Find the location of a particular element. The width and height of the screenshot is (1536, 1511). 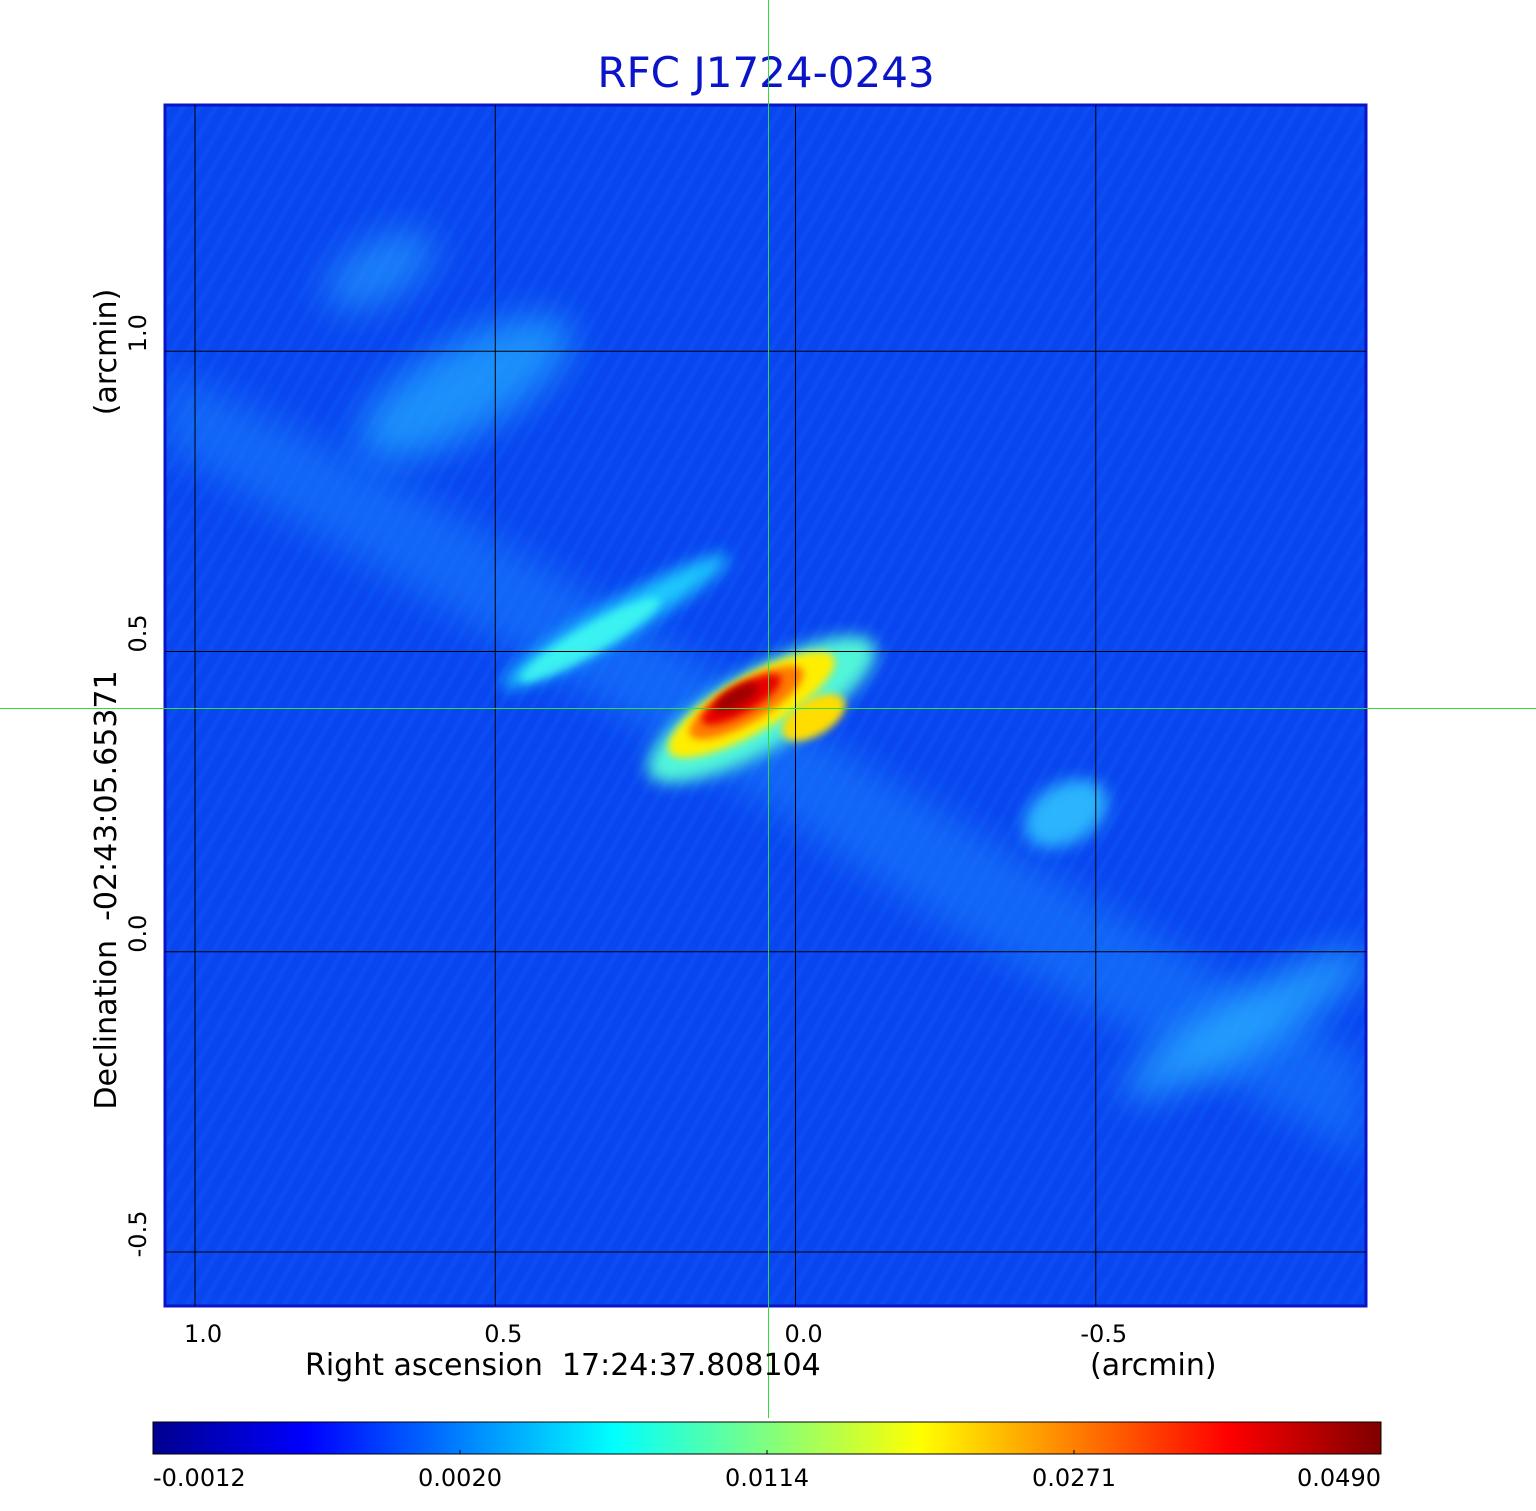

x-tick-label: 0.0 is located at coordinates (803, 1334).